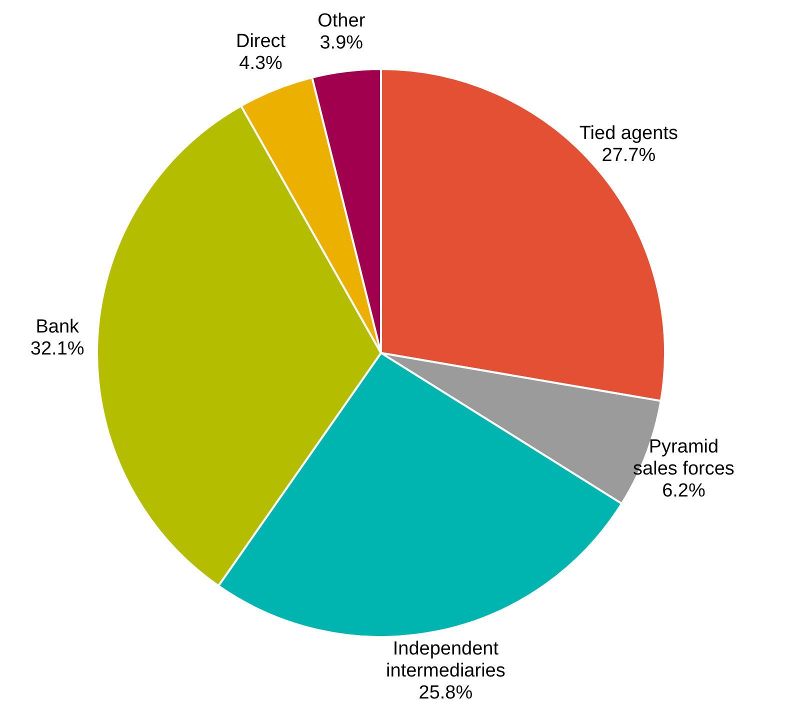 The height and width of the screenshot is (712, 792). Describe the element at coordinates (342, 42) in the screenshot. I see `data-label: 3.9%` at that location.